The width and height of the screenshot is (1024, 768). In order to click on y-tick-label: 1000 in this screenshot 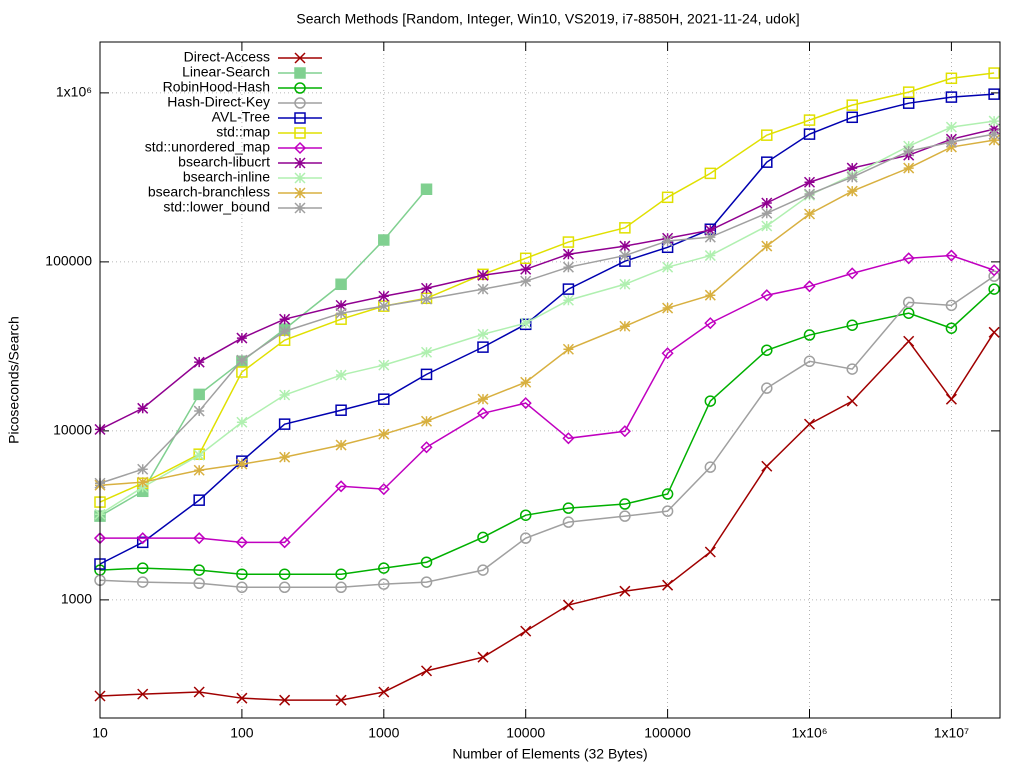, I will do `click(76, 599)`.